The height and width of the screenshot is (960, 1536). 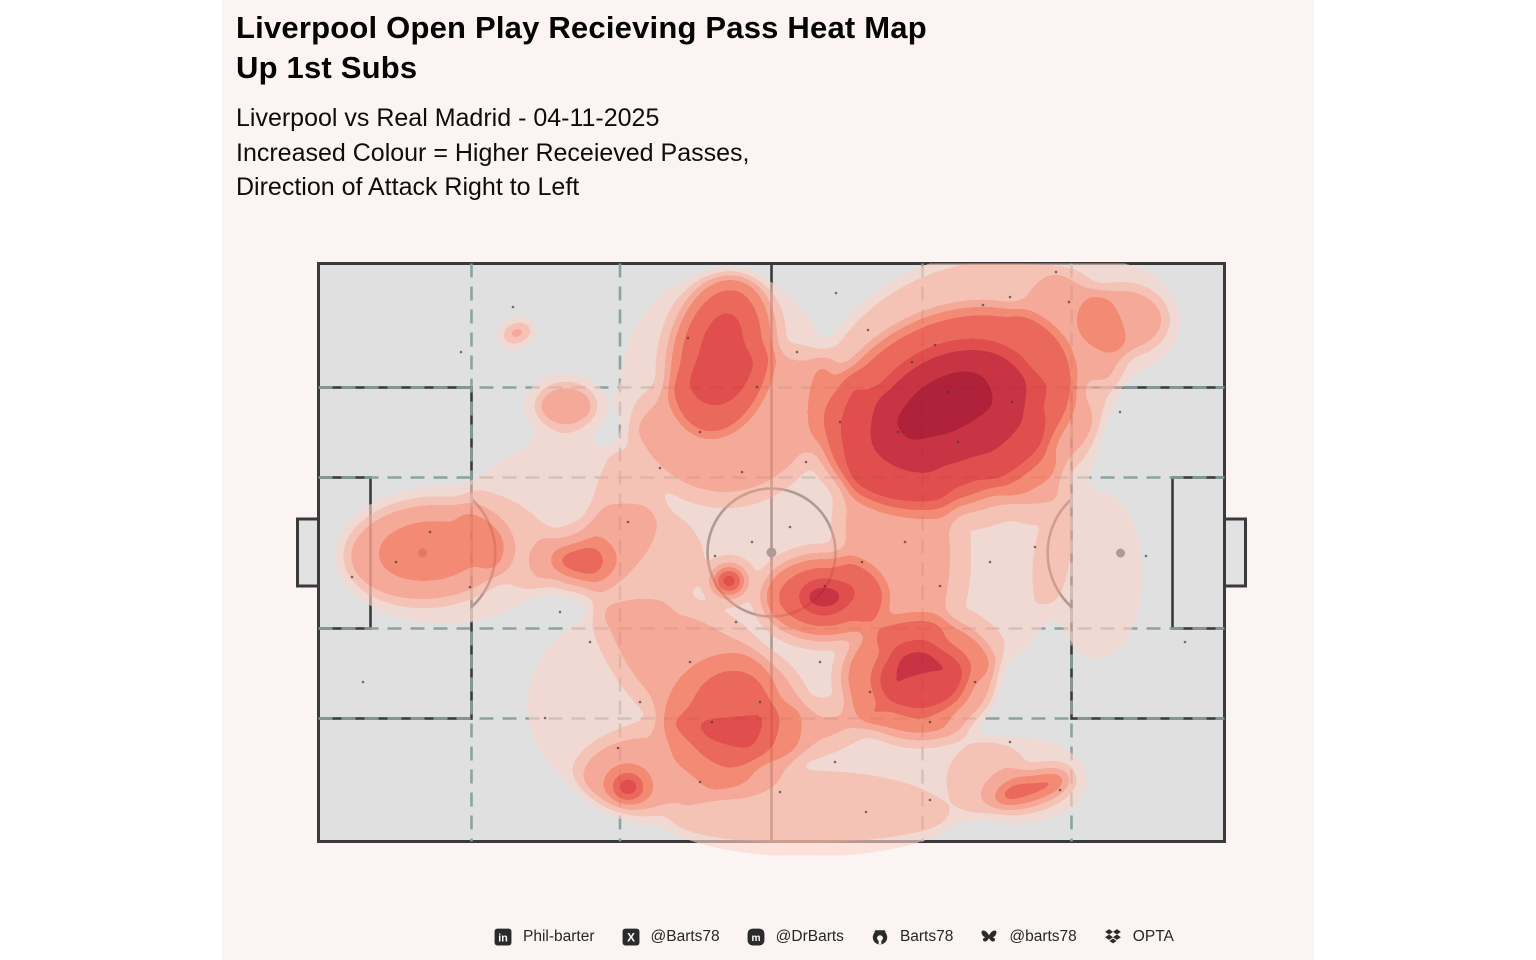 What do you see at coordinates (308, 552) in the screenshot?
I see `goal-left` at bounding box center [308, 552].